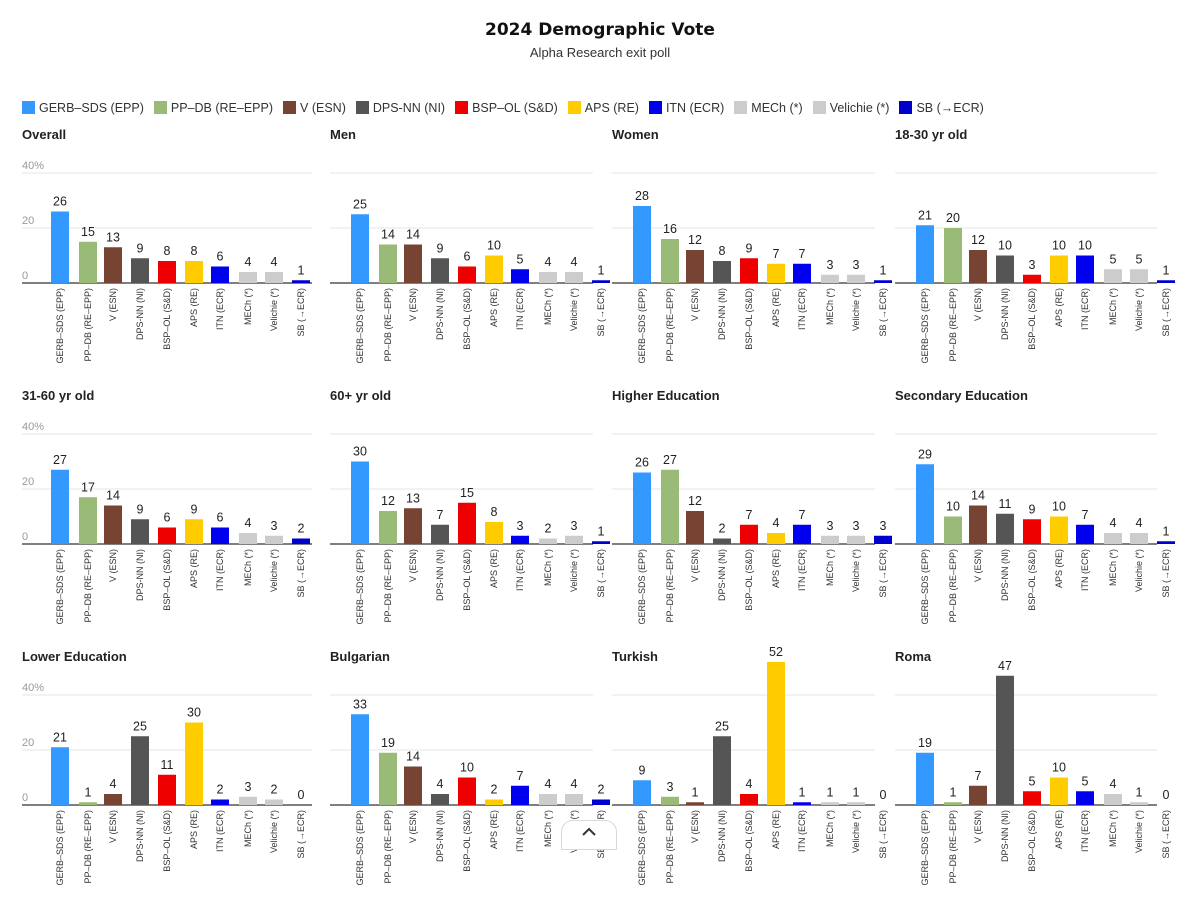 The width and height of the screenshot is (1200, 904). Describe the element at coordinates (635, 134) in the screenshot. I see `panel-title: Women` at that location.